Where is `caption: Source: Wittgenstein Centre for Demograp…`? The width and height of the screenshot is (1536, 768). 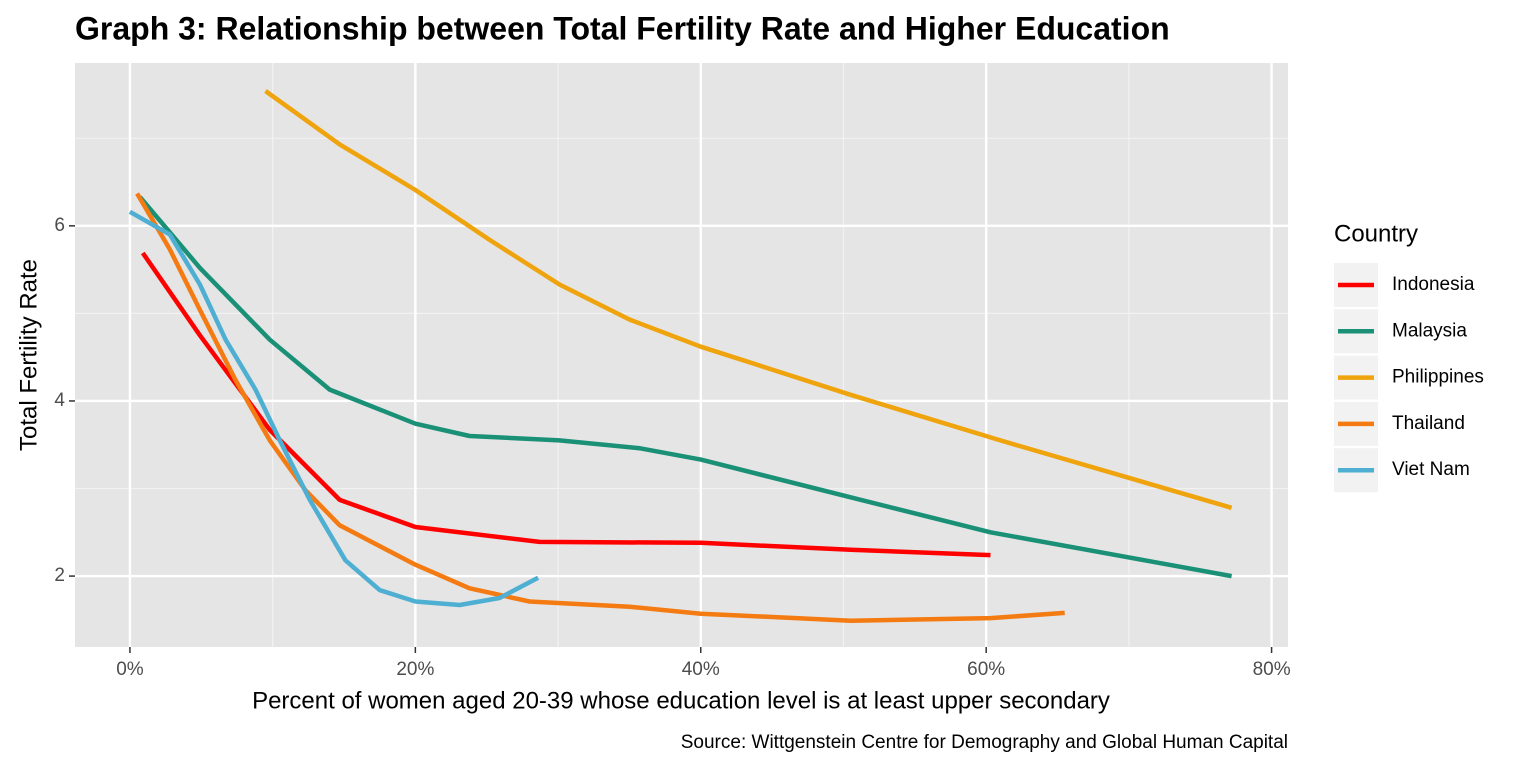 caption: Source: Wittgenstein Centre for Demograp… is located at coordinates (984, 742).